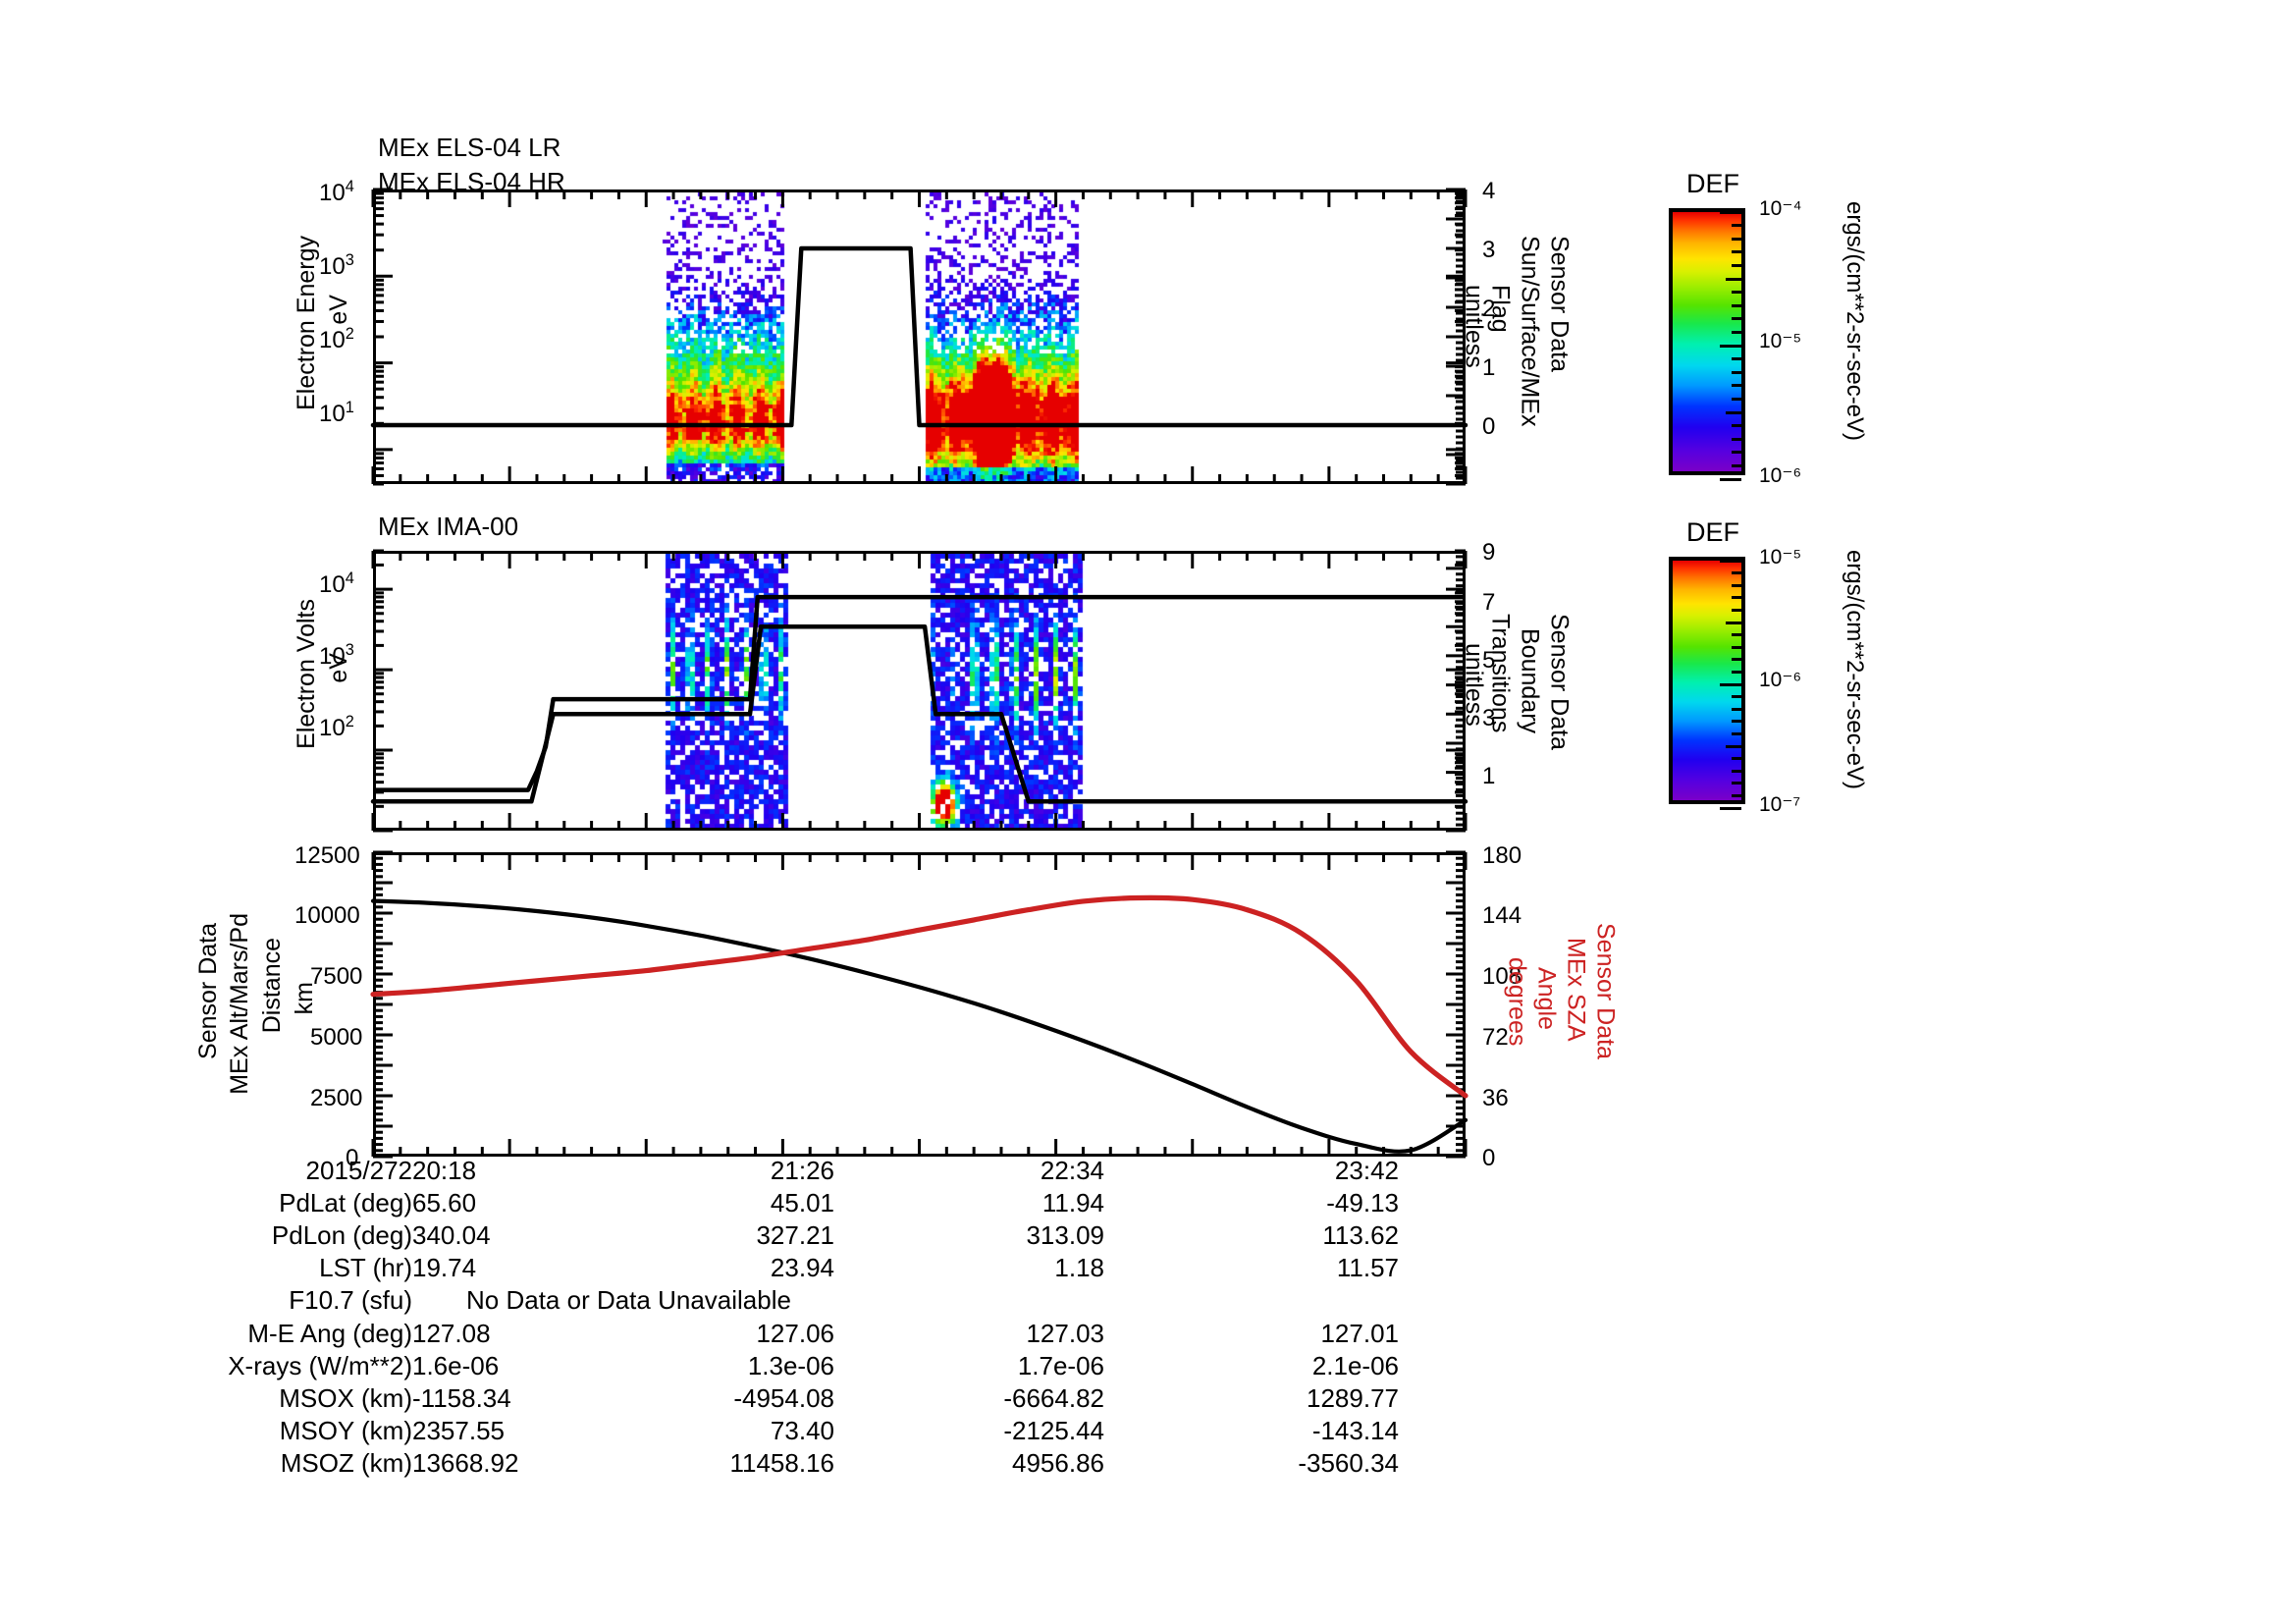 The width and height of the screenshot is (2296, 1623). I want to click on panel-ima-right-axis-label2: Boundary, so click(1530, 681).